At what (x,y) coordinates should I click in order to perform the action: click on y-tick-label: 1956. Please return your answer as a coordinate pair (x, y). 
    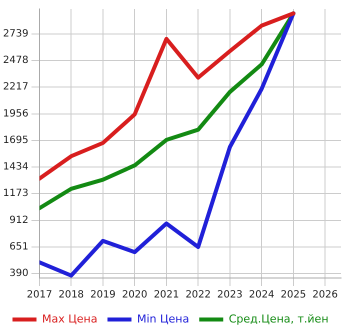
    Looking at the image, I should click on (15, 114).